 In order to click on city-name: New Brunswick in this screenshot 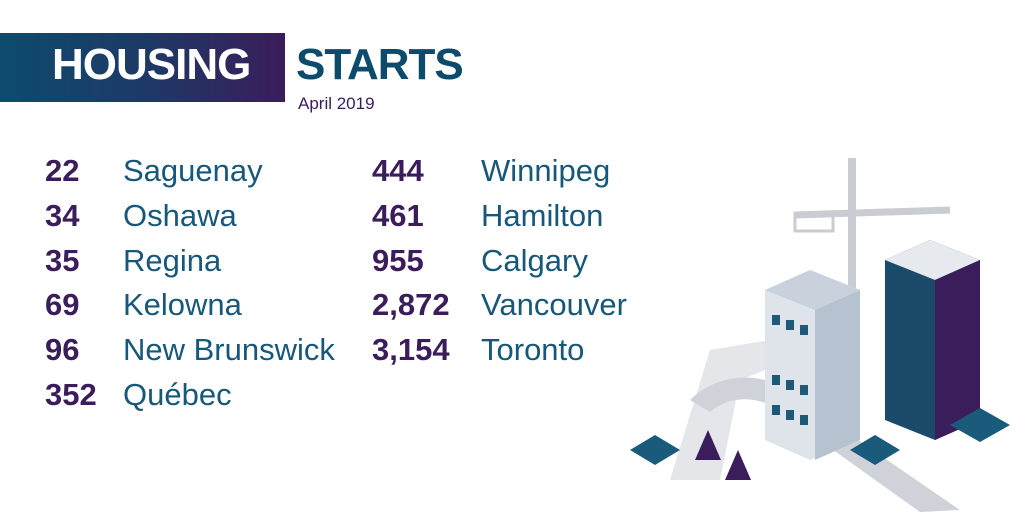, I will do `click(229, 350)`.